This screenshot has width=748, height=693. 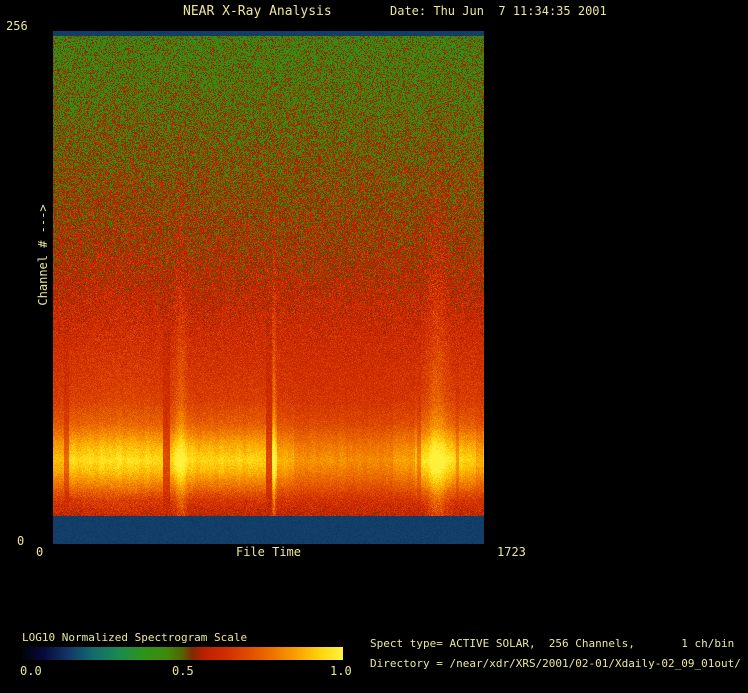 I want to click on colorbar-gradient, so click(x=182, y=653).